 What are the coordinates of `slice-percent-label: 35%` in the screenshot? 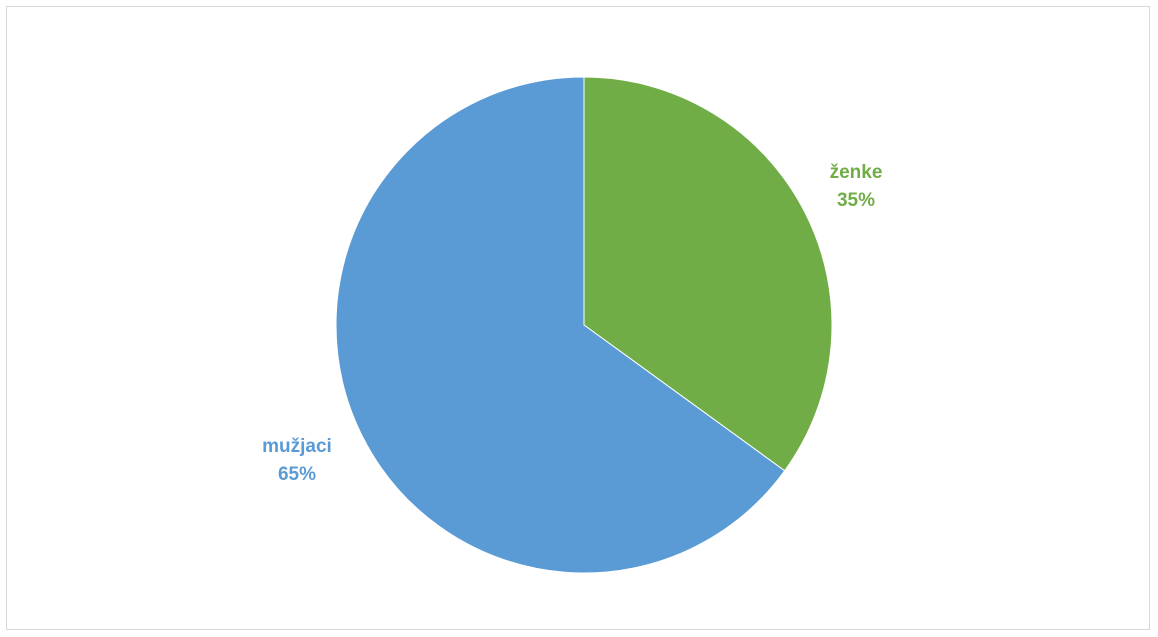 It's located at (856, 200).